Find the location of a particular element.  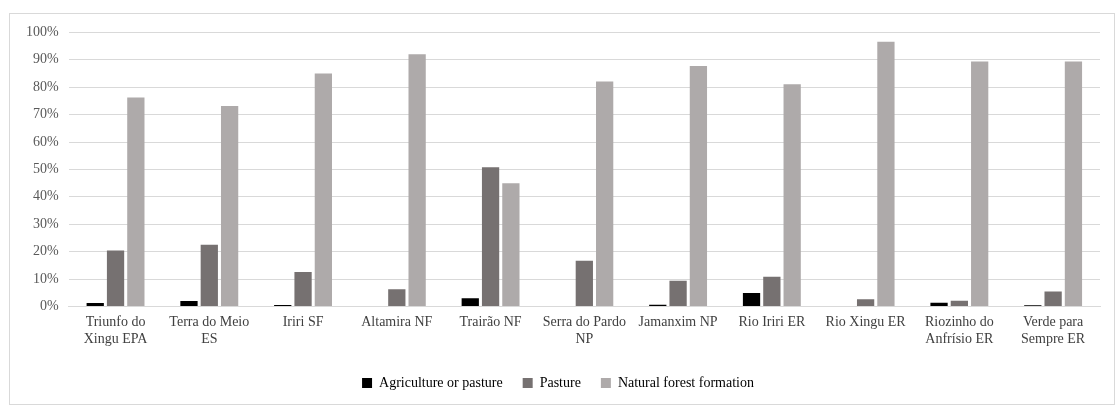

y-tick-label: 100% is located at coordinates (42, 32).